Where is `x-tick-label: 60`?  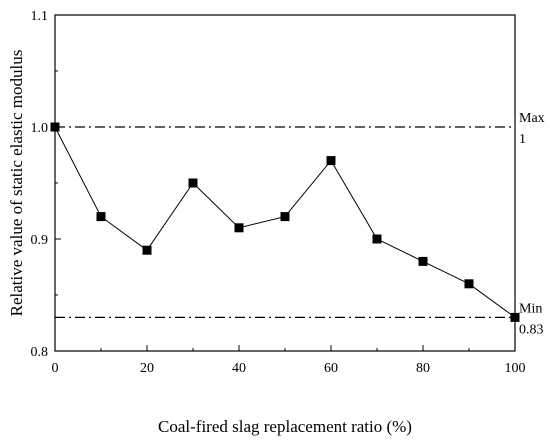
x-tick-label: 60 is located at coordinates (331, 368).